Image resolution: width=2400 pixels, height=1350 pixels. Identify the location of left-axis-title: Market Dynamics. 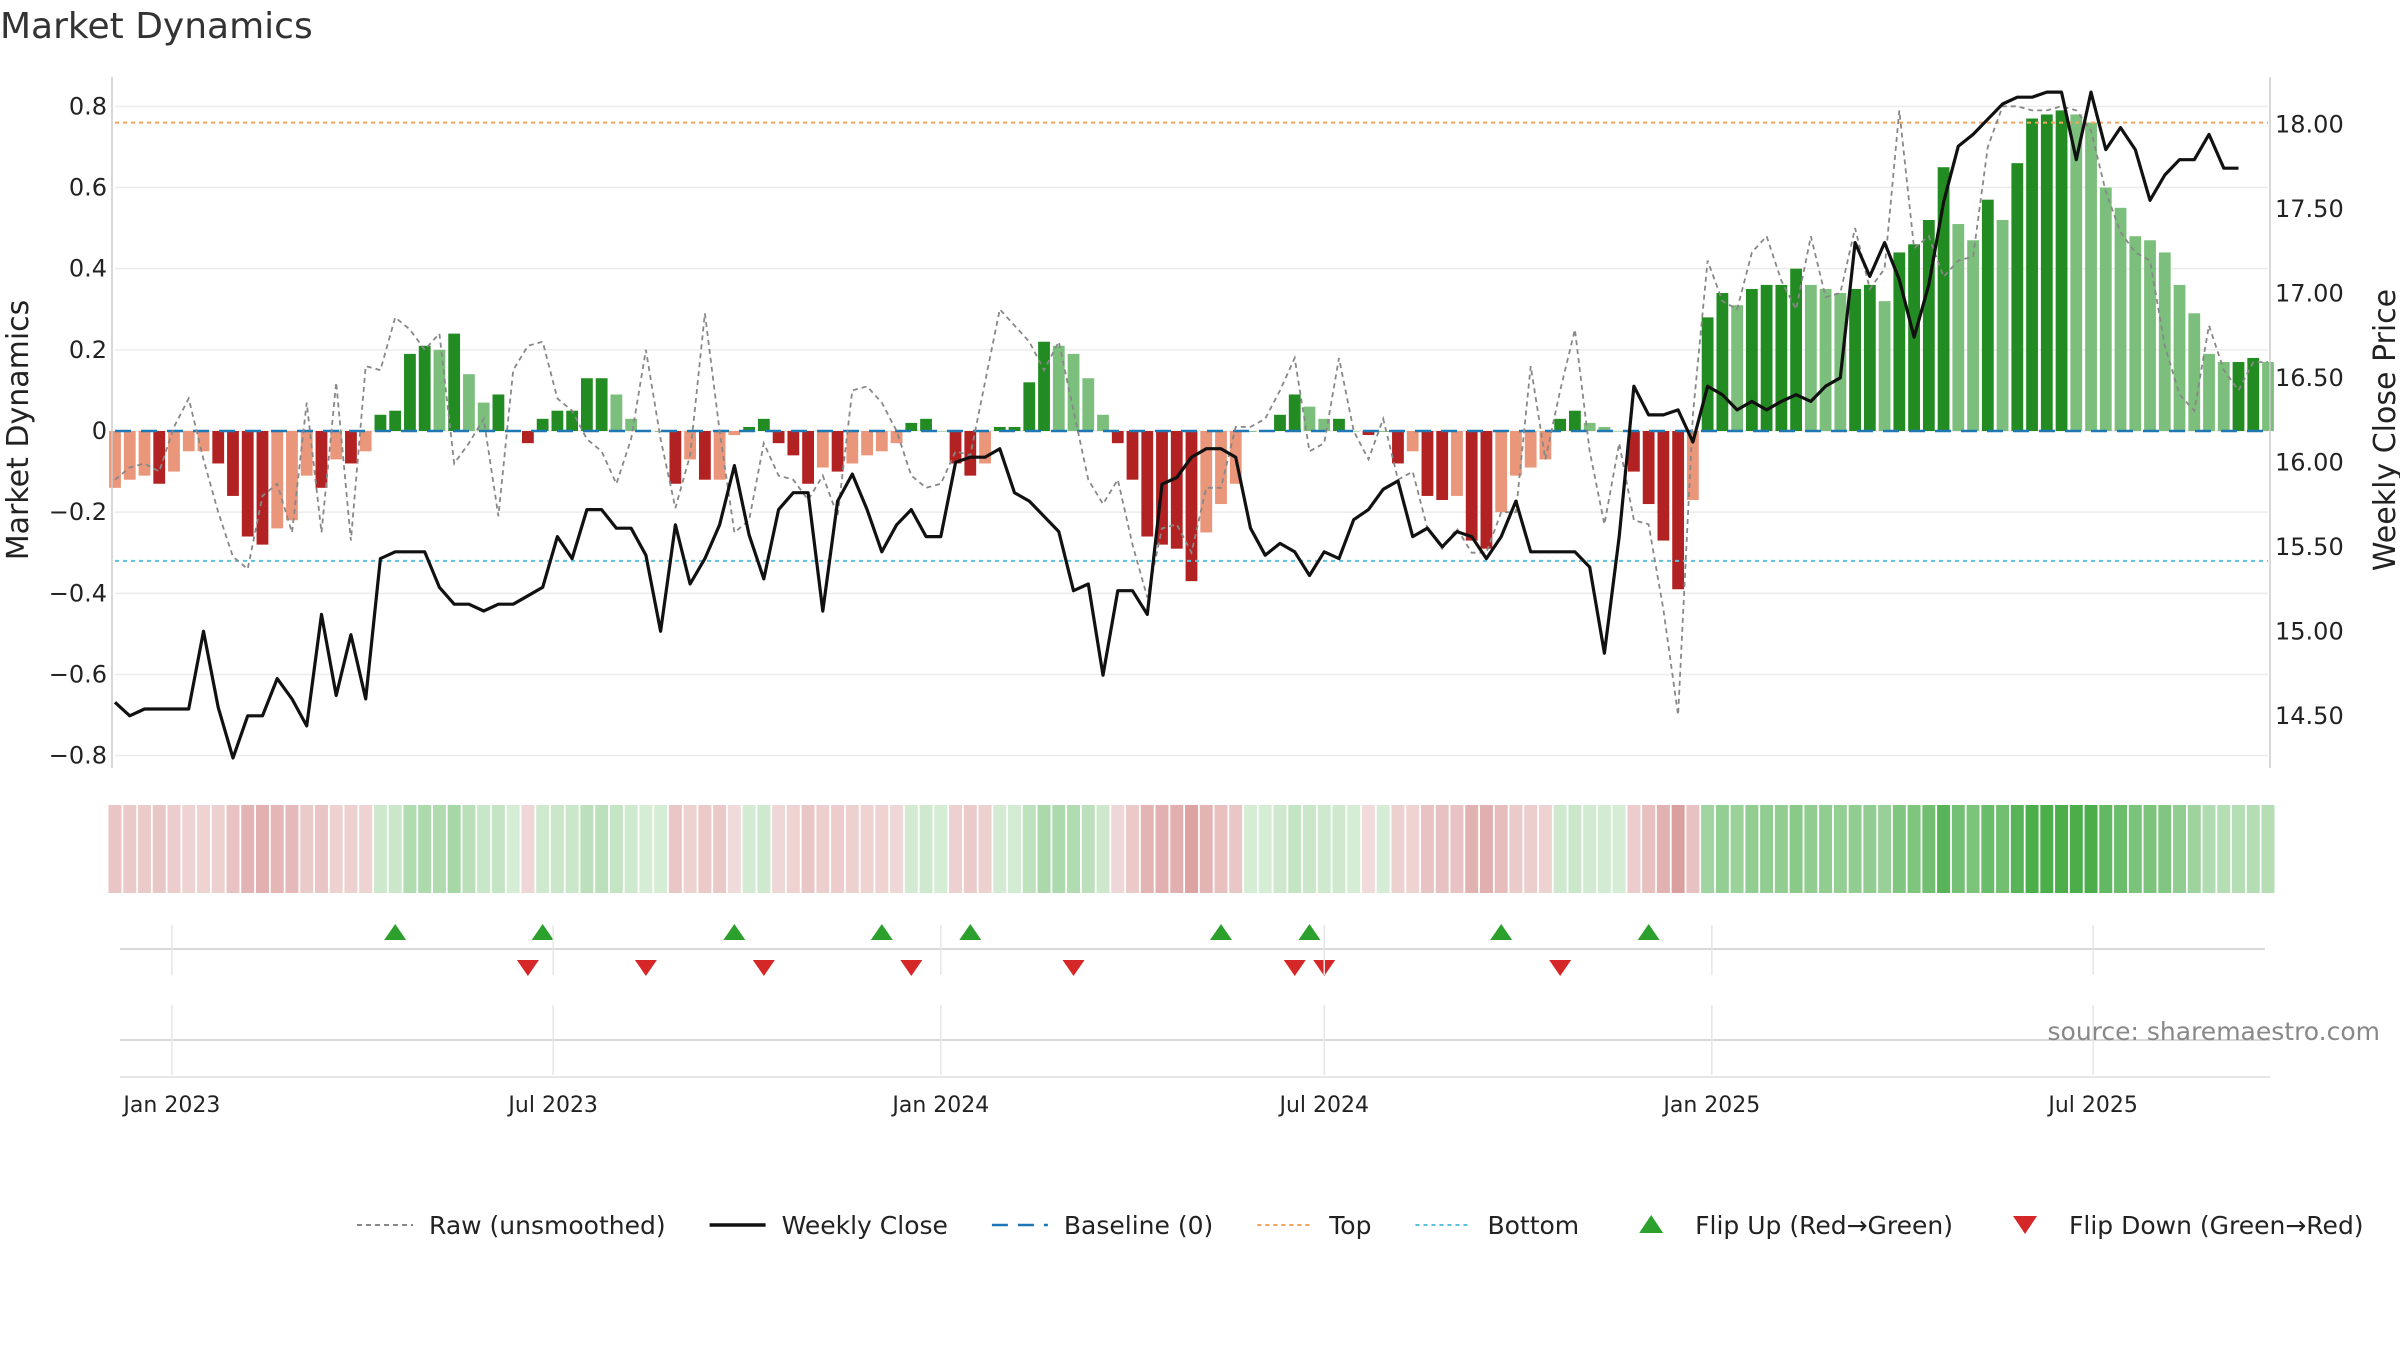
(18, 430).